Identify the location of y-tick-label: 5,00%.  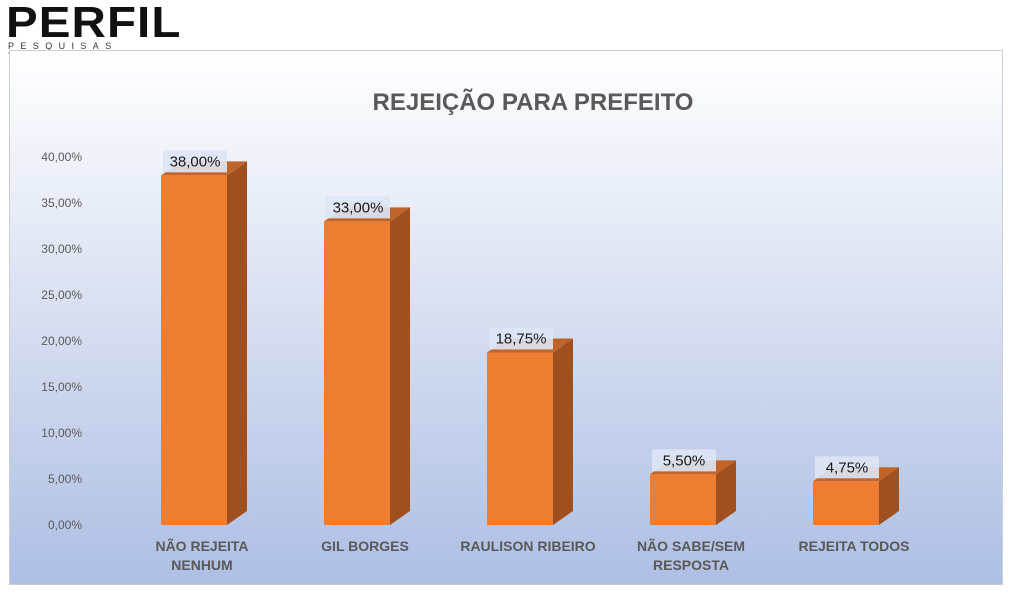
(65, 479).